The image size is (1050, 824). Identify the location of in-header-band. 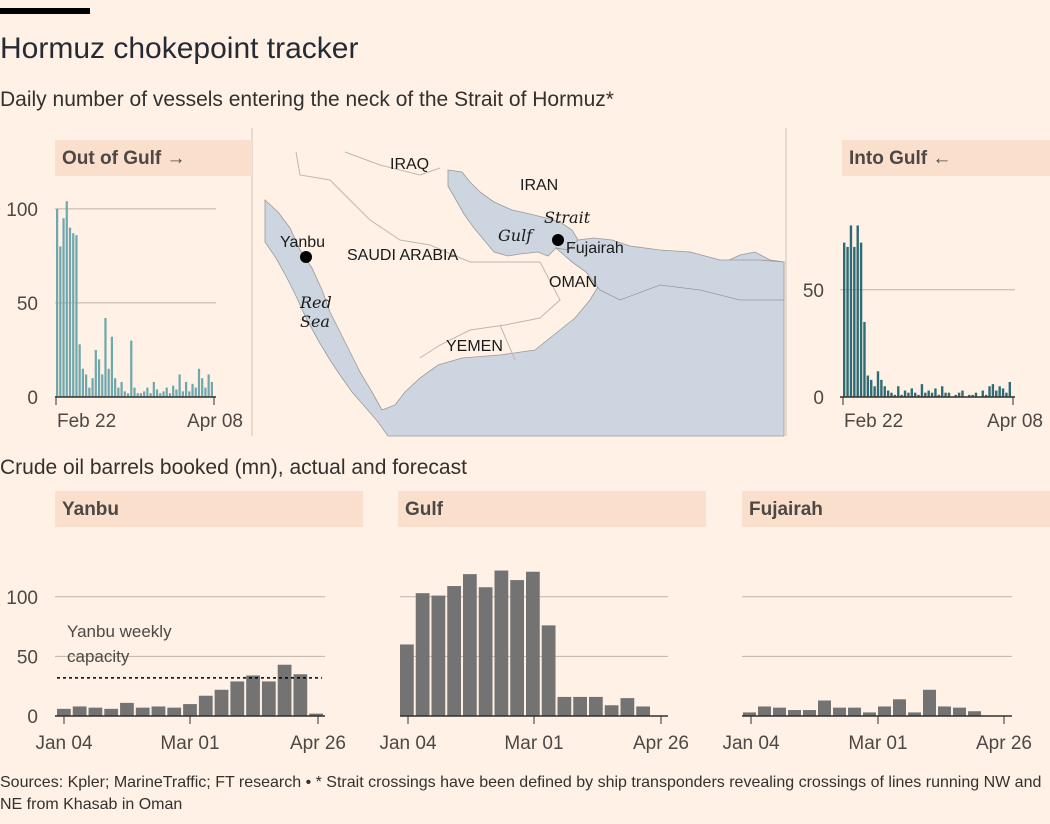
(946, 158).